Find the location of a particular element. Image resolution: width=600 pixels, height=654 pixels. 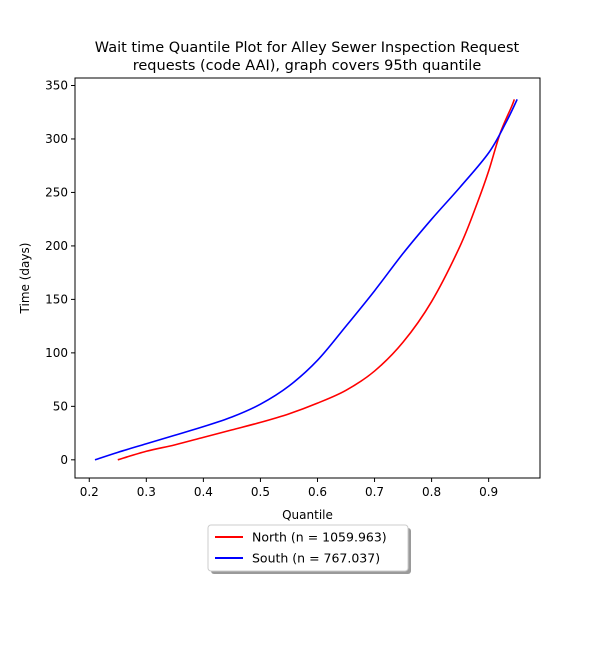

y-tick-label: 300 is located at coordinates (56, 139).